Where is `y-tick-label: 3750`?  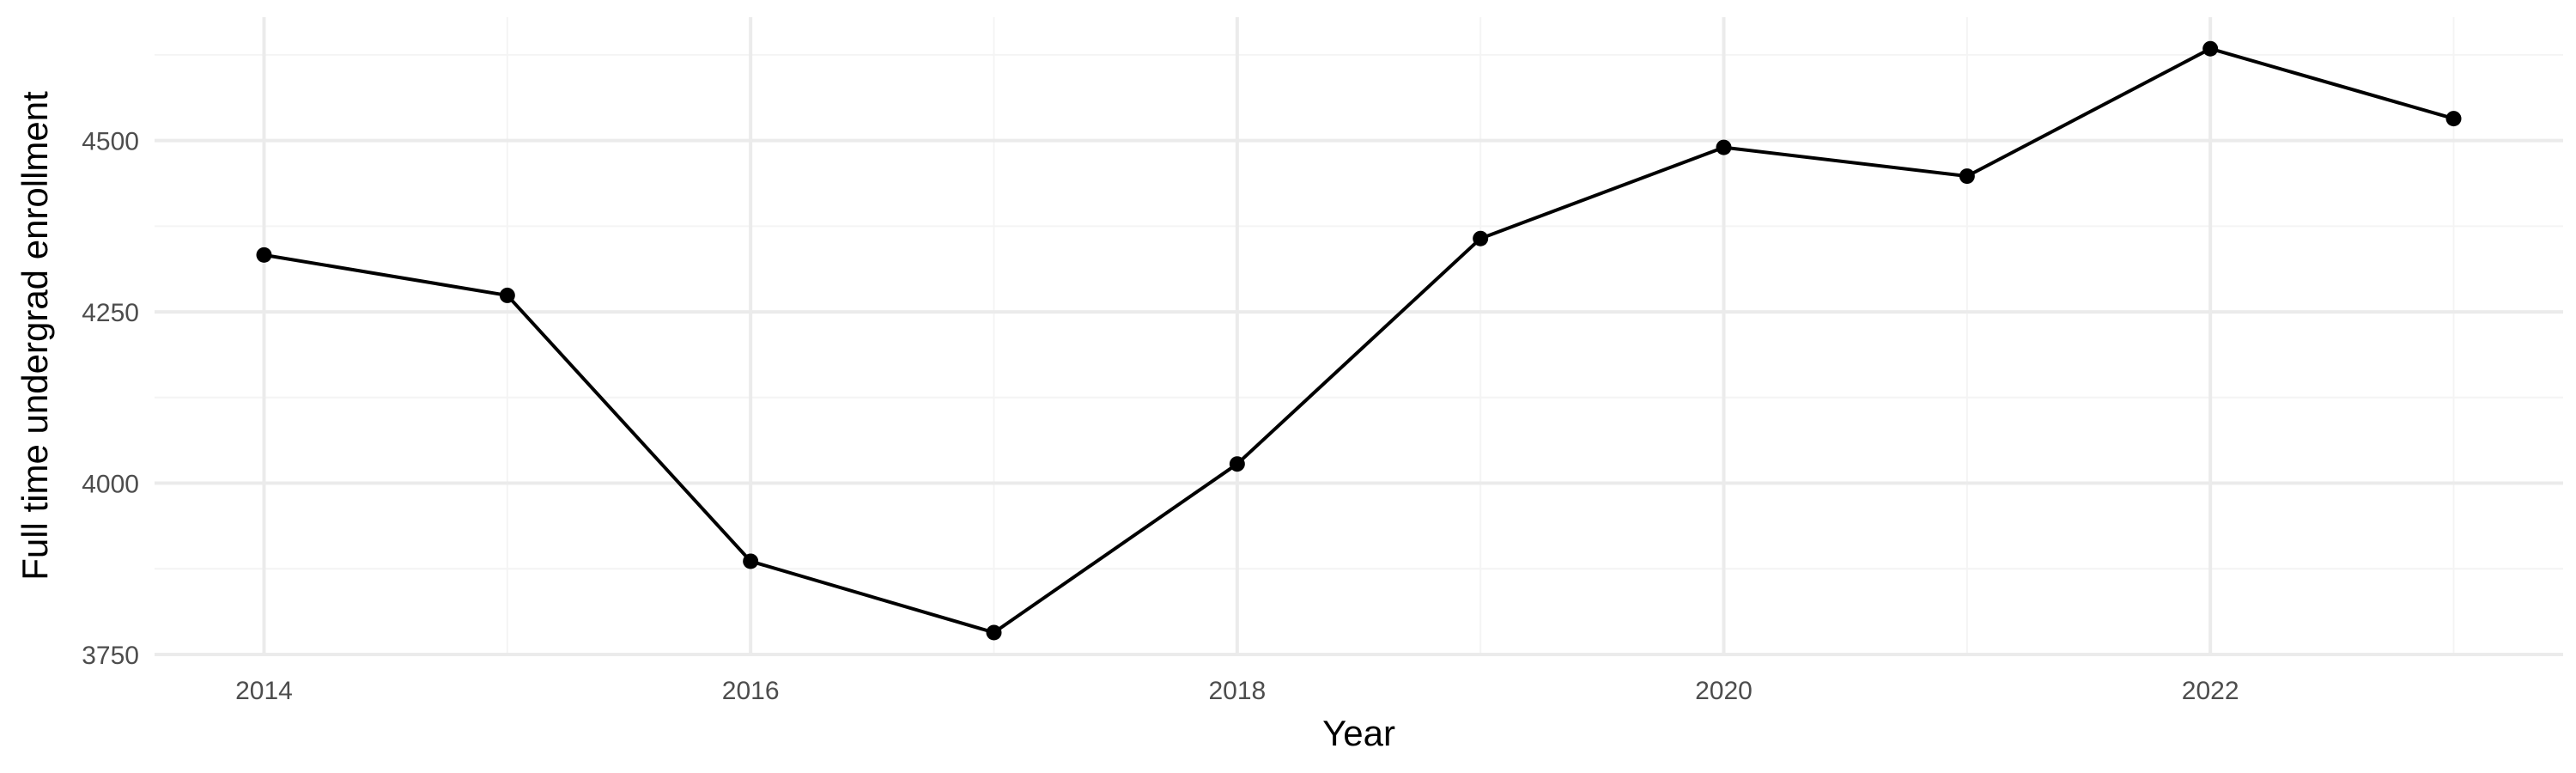 y-tick-label: 3750 is located at coordinates (111, 656).